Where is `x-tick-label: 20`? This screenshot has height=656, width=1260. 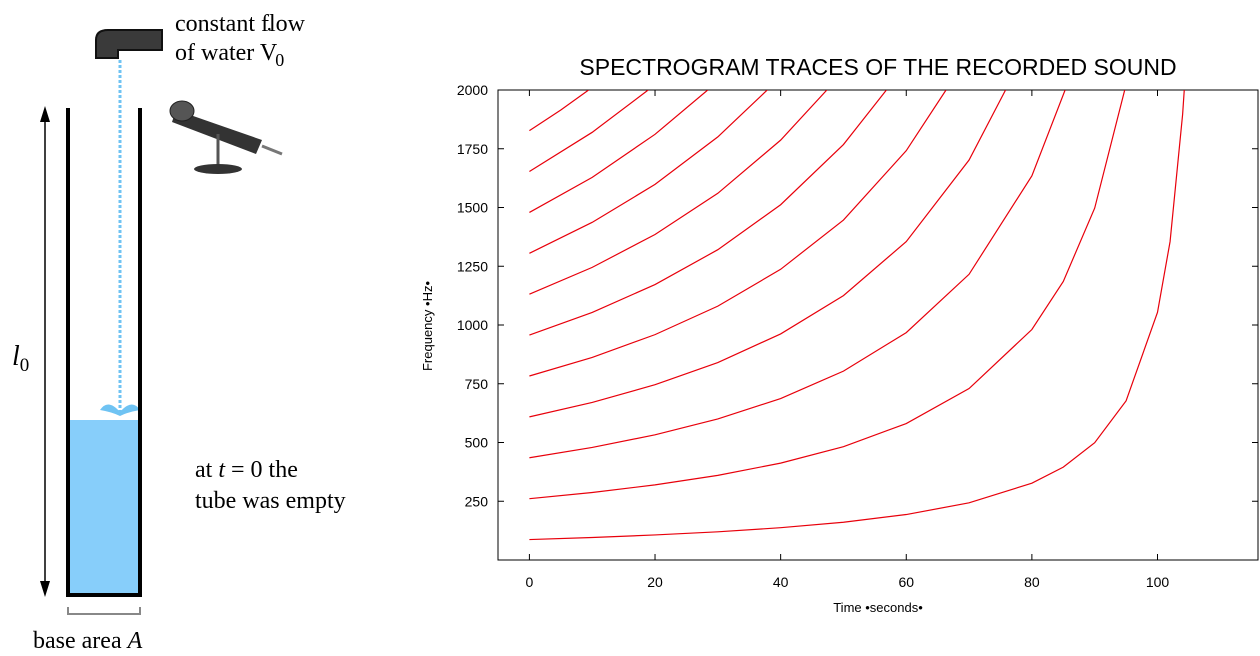 x-tick-label: 20 is located at coordinates (655, 582).